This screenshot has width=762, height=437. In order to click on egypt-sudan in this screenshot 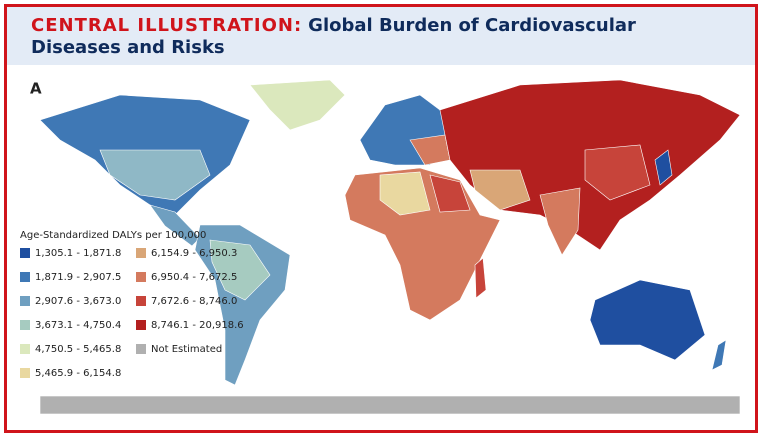, I will do `click(450, 193)`.